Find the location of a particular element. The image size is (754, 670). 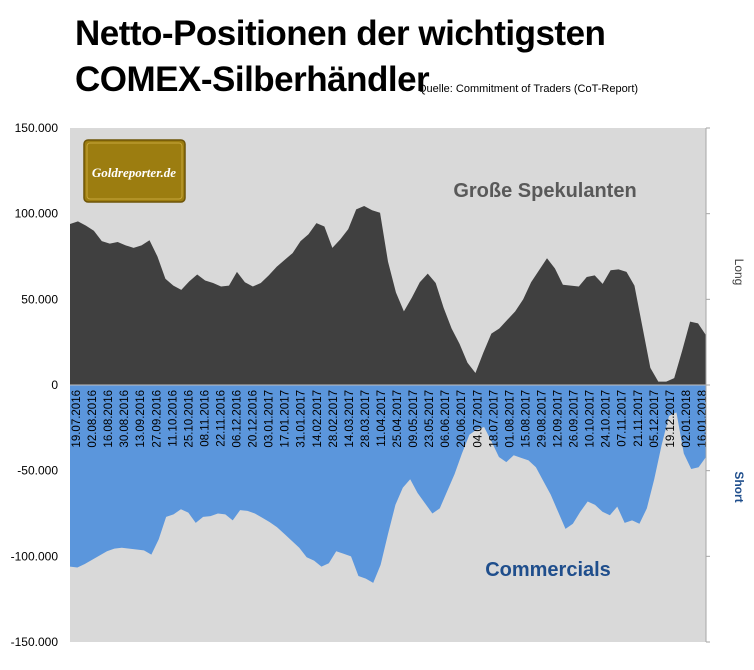

y-tick-label: -150.000 is located at coordinates (35, 642).